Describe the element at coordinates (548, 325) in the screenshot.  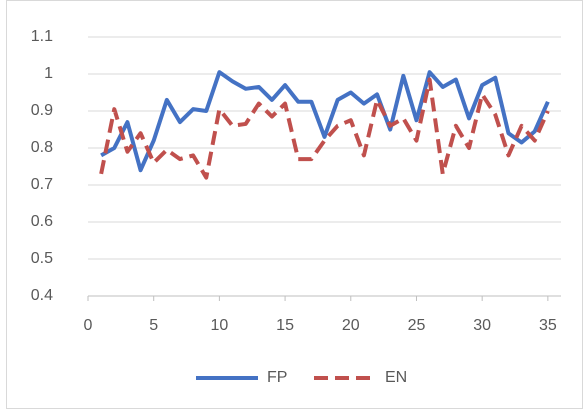
I see `x-tick-label: 35` at that location.